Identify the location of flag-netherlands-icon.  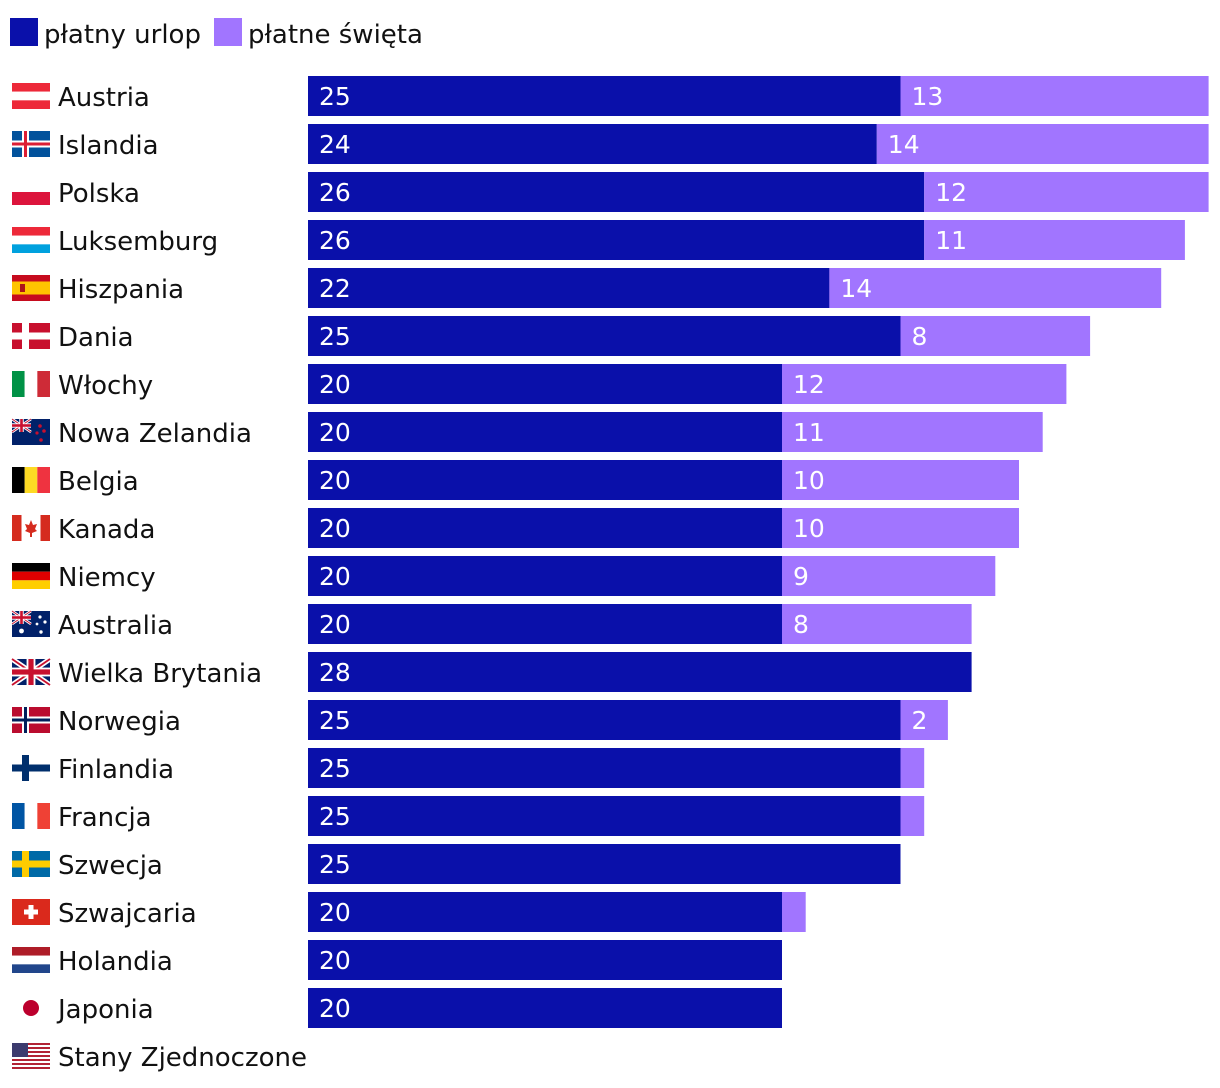
(31, 960).